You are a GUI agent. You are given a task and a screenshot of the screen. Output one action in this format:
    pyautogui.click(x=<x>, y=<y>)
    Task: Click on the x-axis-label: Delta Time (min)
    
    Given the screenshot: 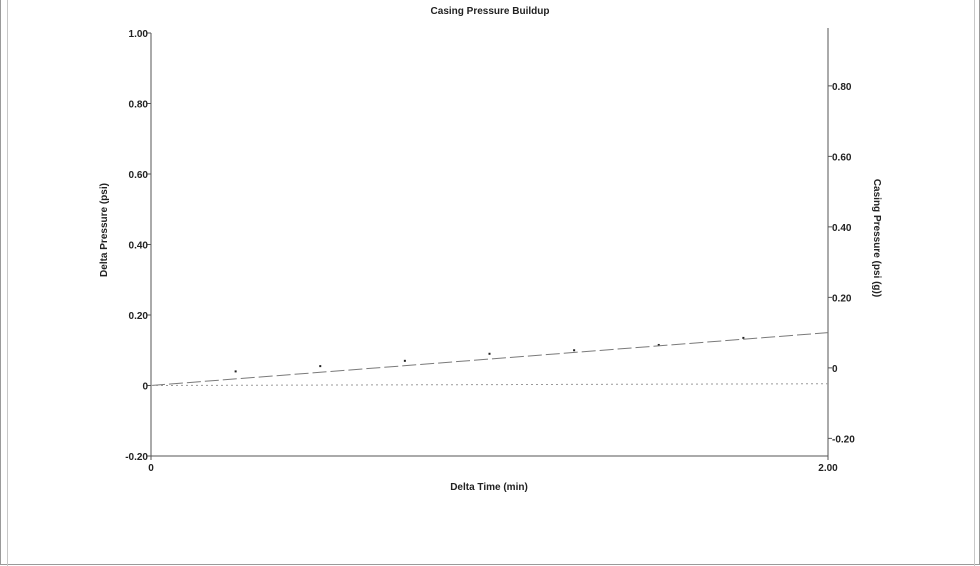 What is the action you would take?
    pyautogui.click(x=489, y=487)
    